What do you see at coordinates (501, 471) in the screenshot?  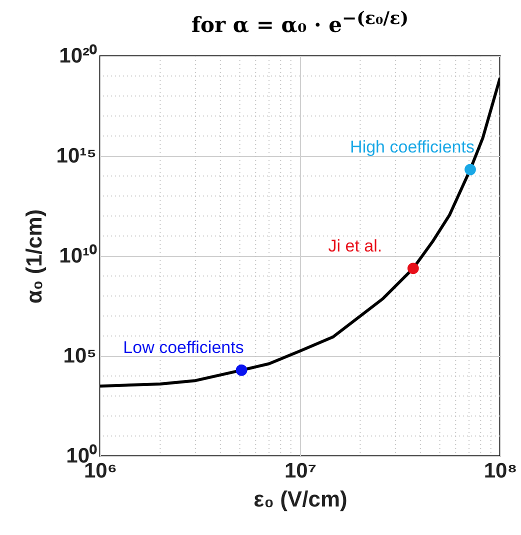 I see `x-tick-label: 10⁸` at bounding box center [501, 471].